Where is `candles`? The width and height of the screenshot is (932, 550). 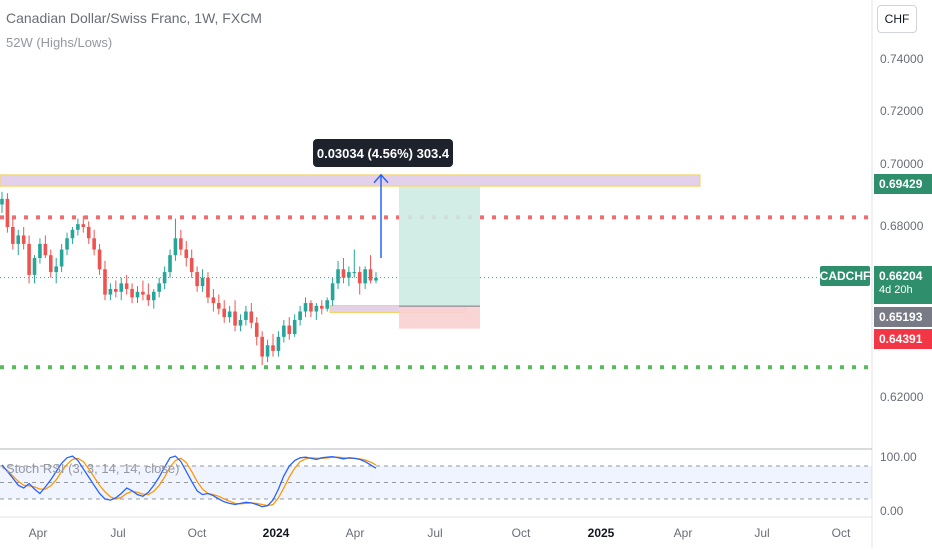
candles is located at coordinates (189, 278).